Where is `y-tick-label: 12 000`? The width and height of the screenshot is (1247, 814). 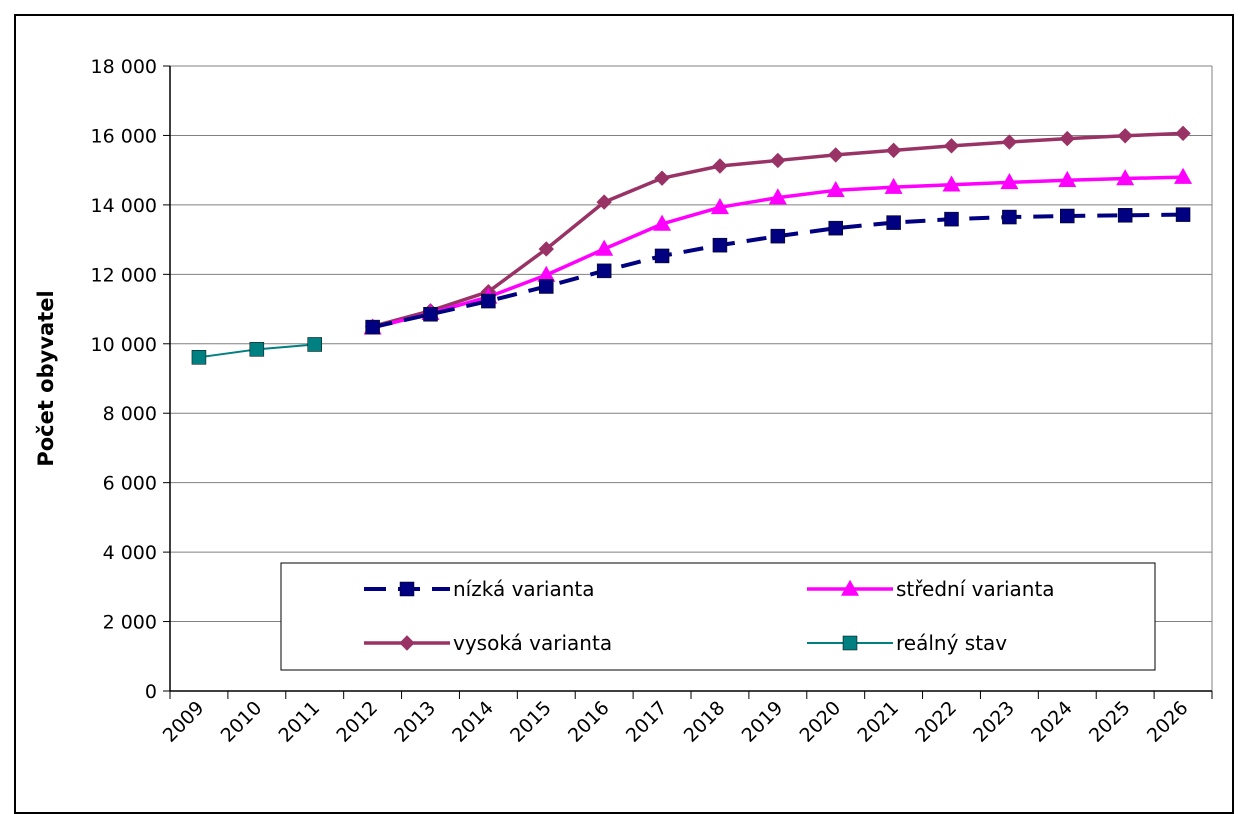
y-tick-label: 12 000 is located at coordinates (124, 275).